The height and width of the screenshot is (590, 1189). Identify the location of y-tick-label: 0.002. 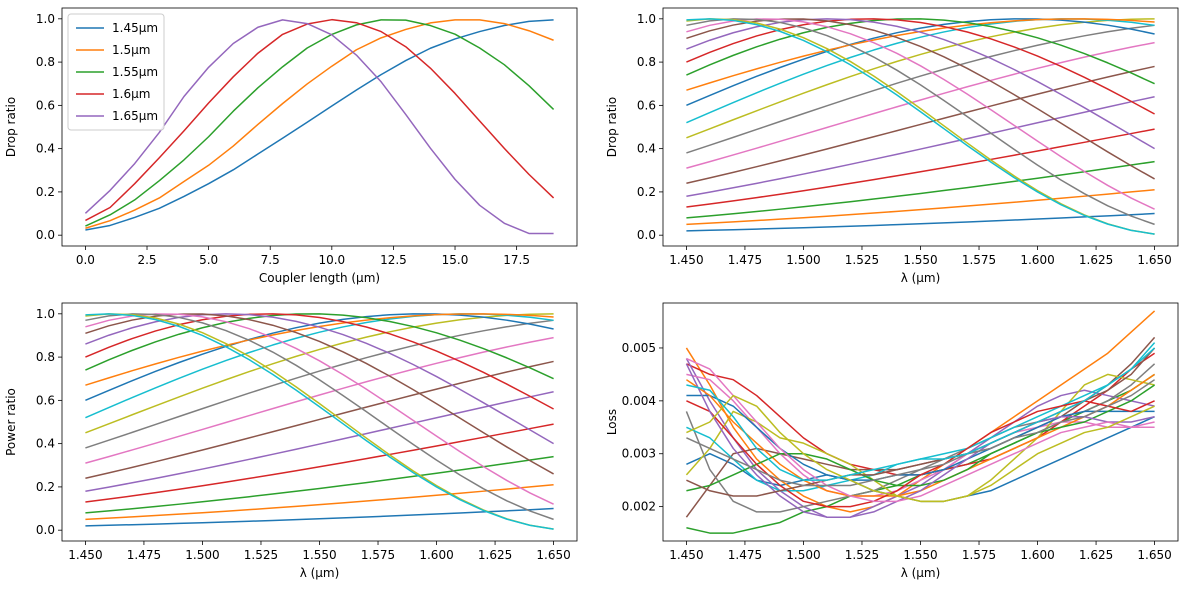
(639, 507).